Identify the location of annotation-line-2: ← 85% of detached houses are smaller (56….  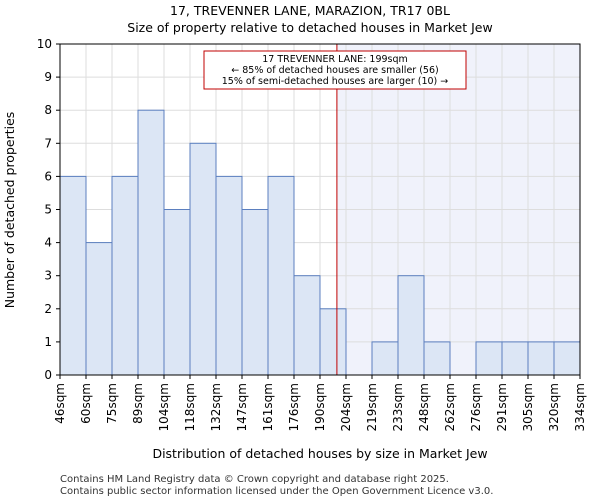
(334, 70).